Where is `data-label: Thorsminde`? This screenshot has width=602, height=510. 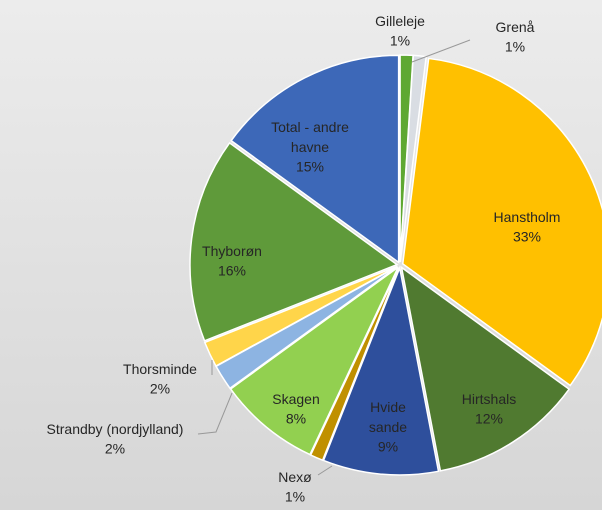
data-label: Thorsminde is located at coordinates (160, 369).